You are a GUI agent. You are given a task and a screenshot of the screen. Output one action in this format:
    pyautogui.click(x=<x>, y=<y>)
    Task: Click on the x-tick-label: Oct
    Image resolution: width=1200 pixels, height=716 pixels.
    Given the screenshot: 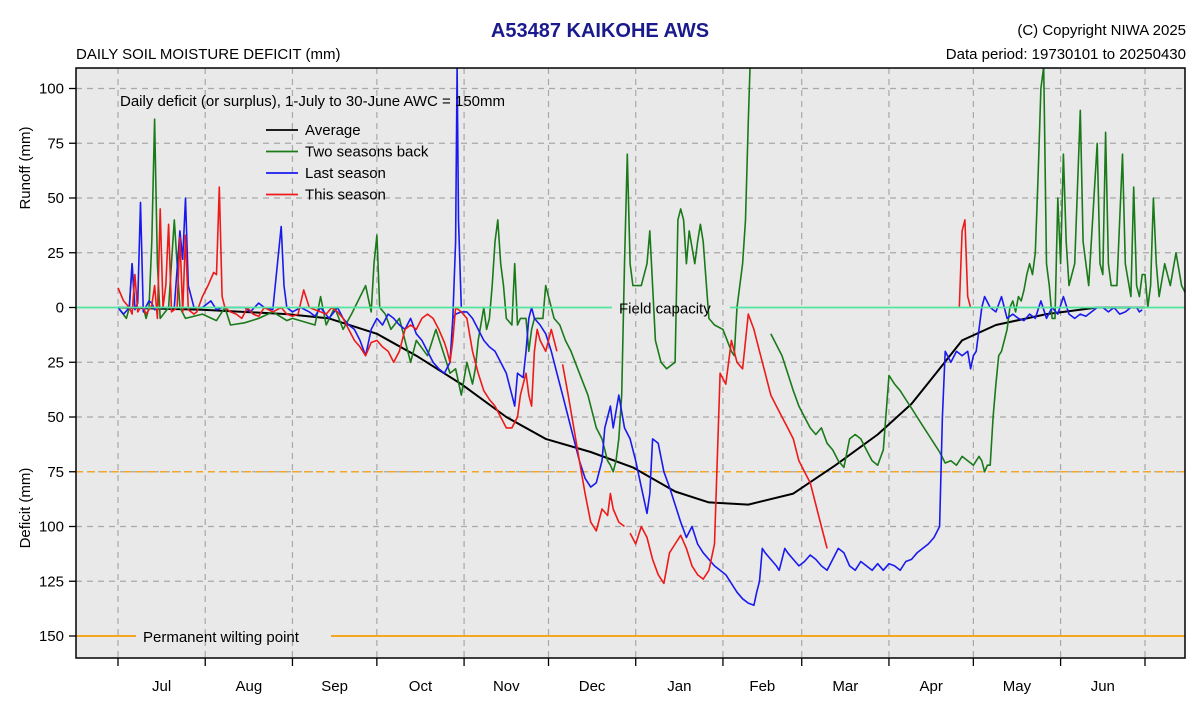 What is the action you would take?
    pyautogui.click(x=421, y=686)
    